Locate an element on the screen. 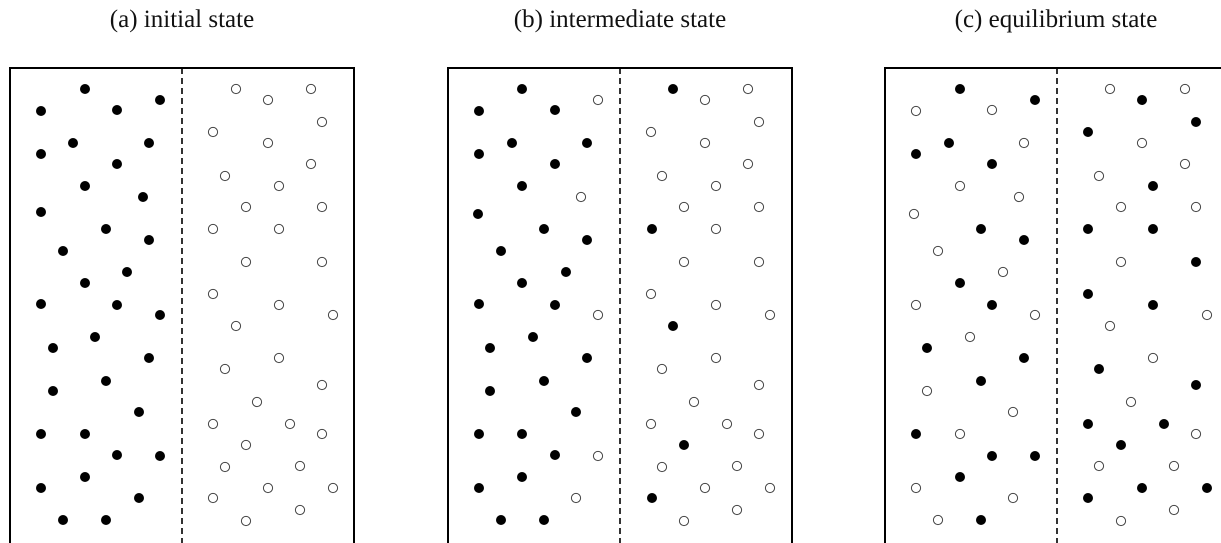 This screenshot has width=1221, height=543. panel-title-intermediate: (b) intermediate state is located at coordinates (620, 19).